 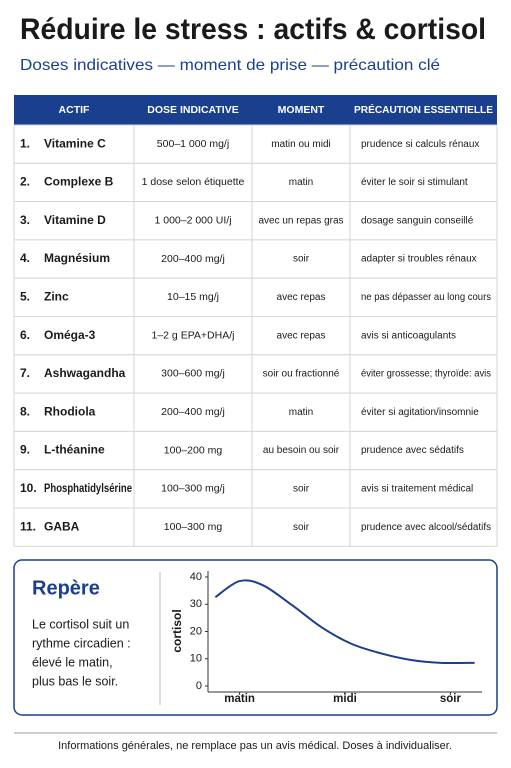 I want to click on note-line: élevé le matin,, so click(x=72, y=662).